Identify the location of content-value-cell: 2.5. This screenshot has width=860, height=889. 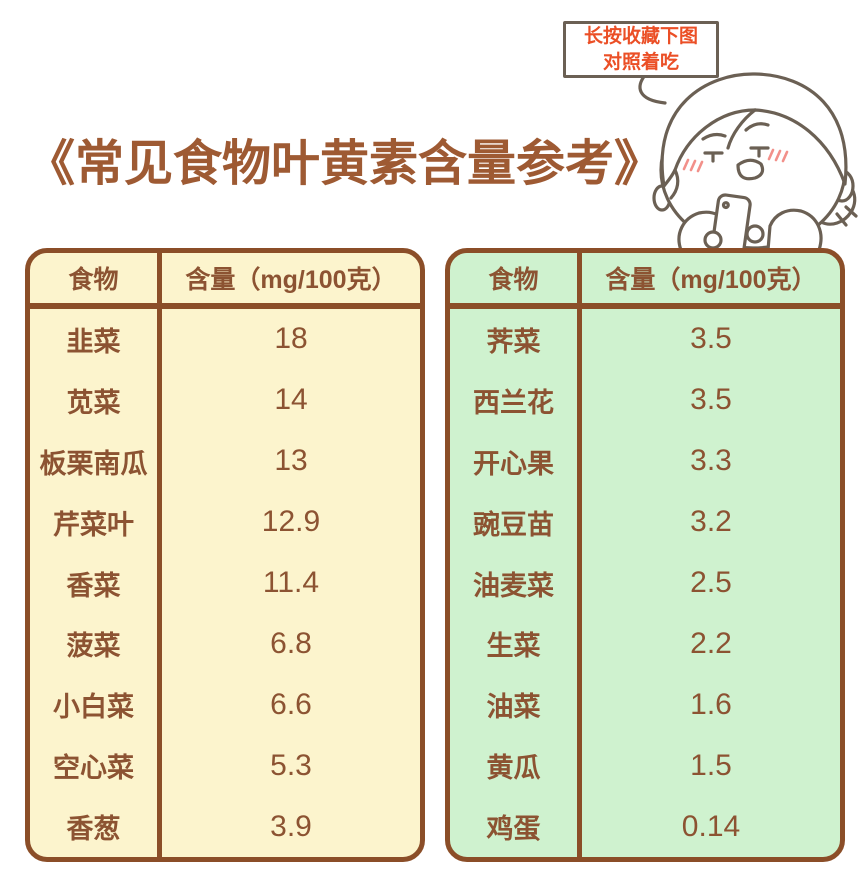
(711, 582).